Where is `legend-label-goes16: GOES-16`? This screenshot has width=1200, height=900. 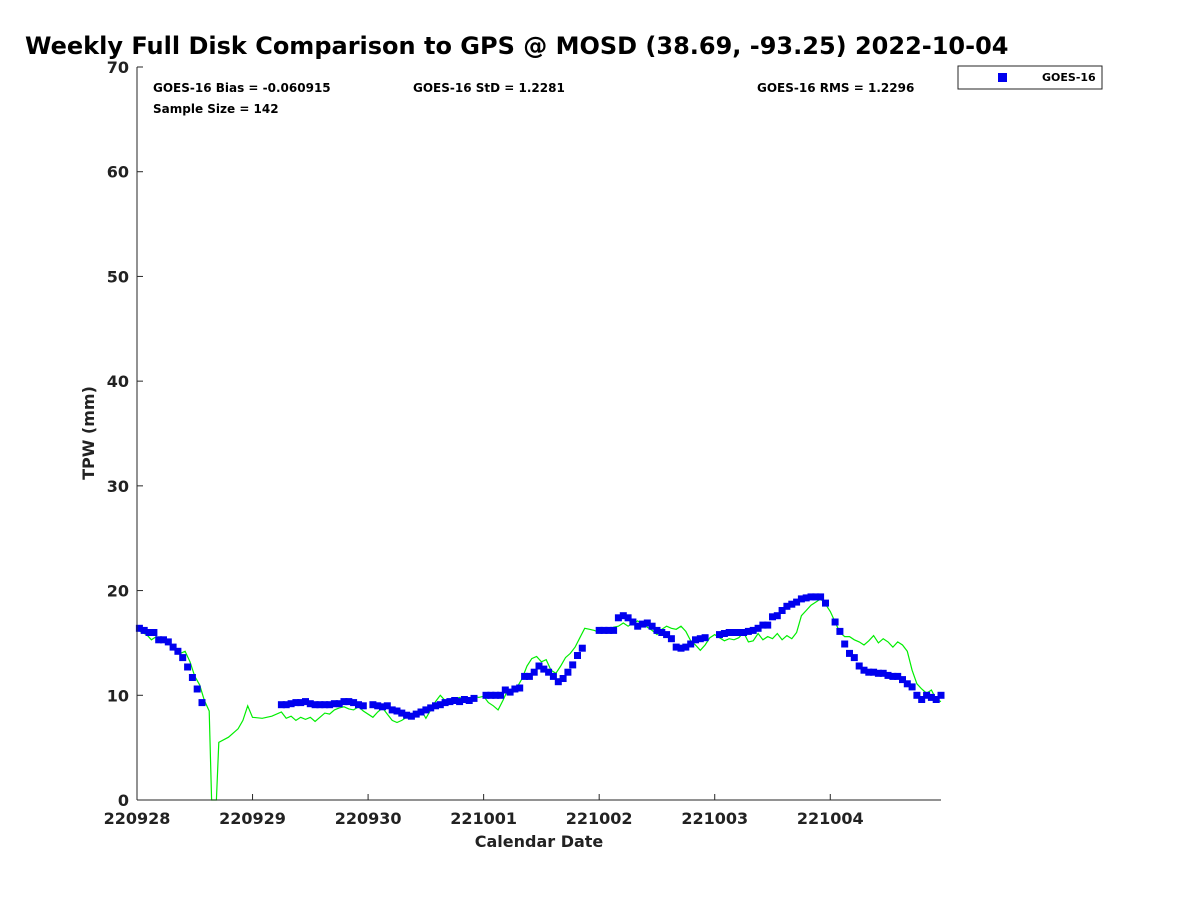 legend-label-goes16: GOES-16 is located at coordinates (1069, 77).